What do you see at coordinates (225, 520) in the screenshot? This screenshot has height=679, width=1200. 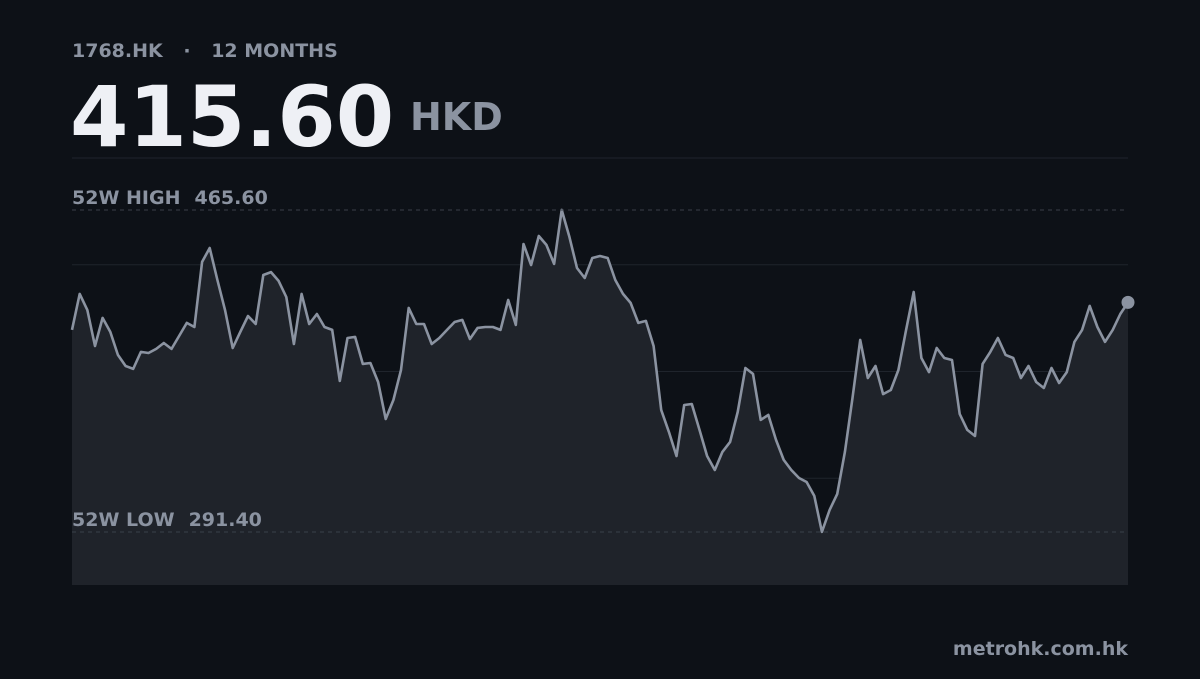 I see `reference-value: 291.40` at bounding box center [225, 520].